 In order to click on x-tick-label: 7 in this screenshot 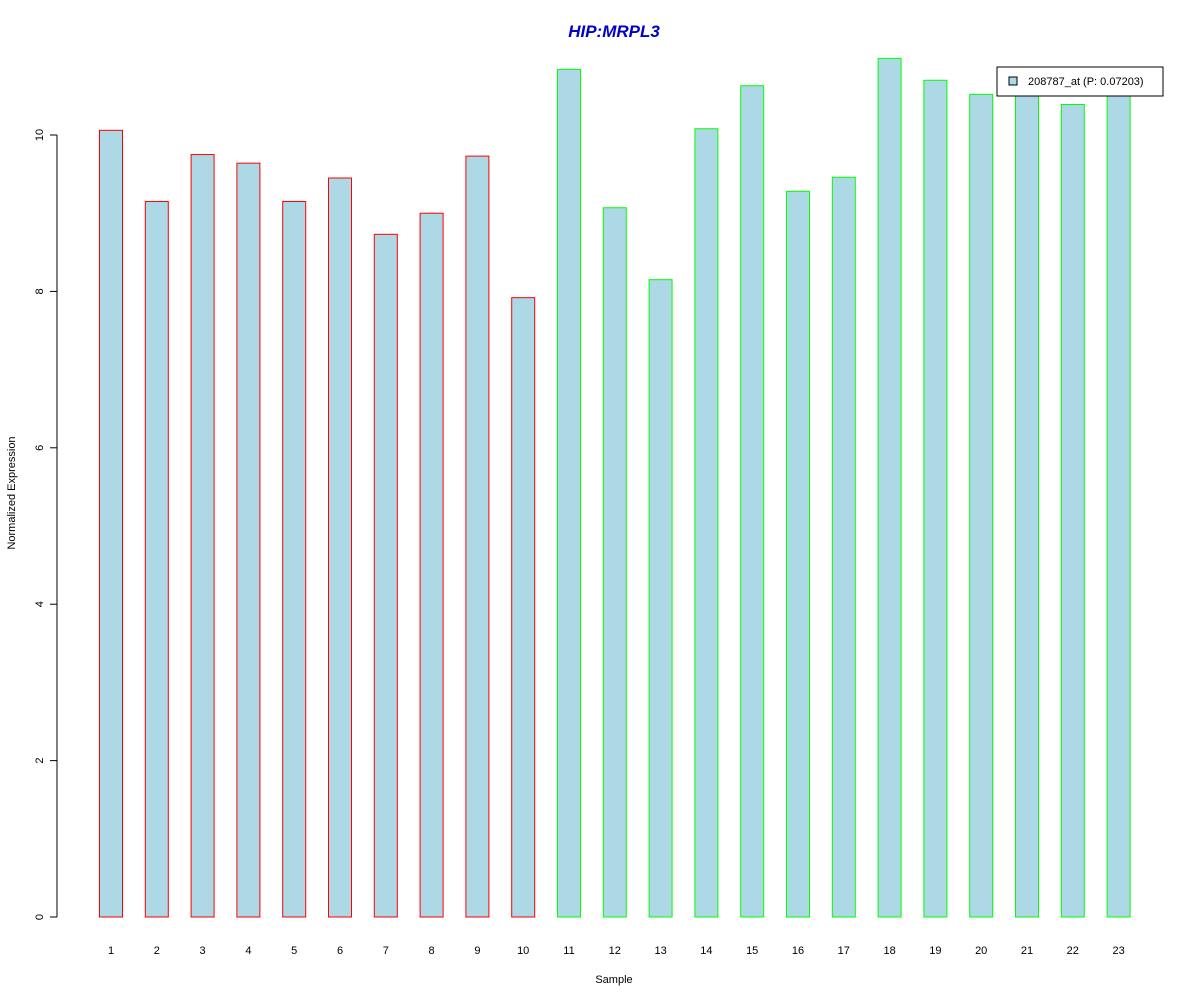, I will do `click(386, 951)`.